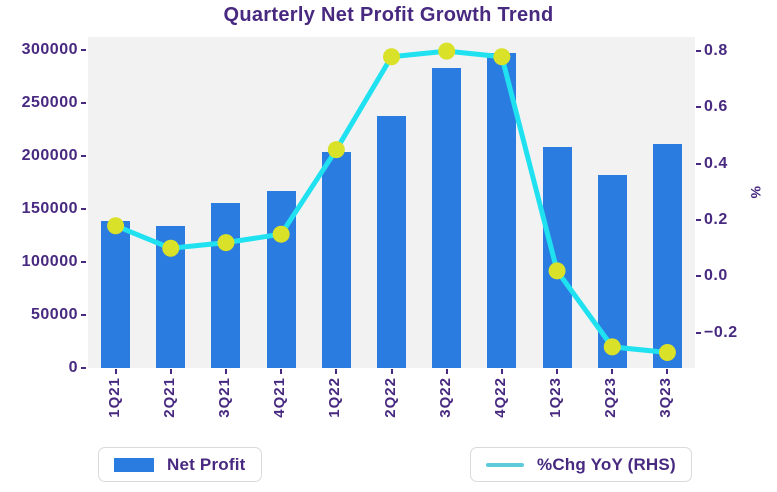 The width and height of the screenshot is (777, 492). I want to click on left-ytick-label: 150000, so click(49, 208).